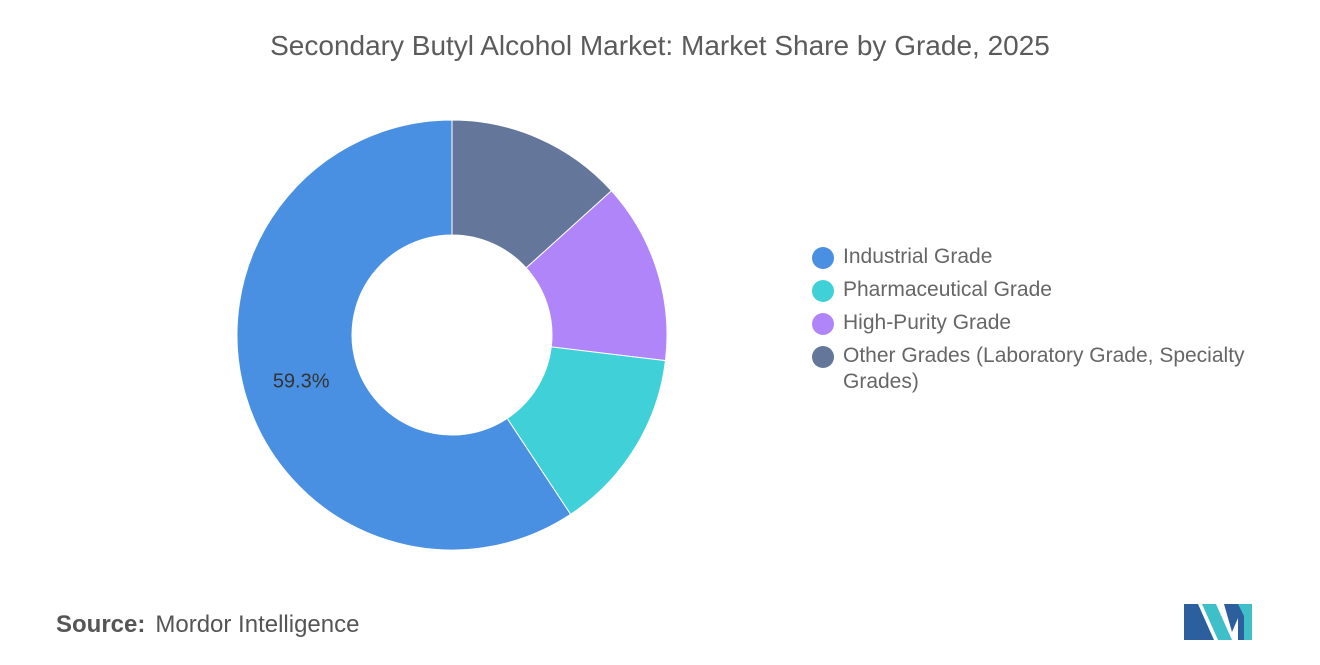 The width and height of the screenshot is (1320, 665). I want to click on mordor-intelligence-logo, so click(1218, 622).